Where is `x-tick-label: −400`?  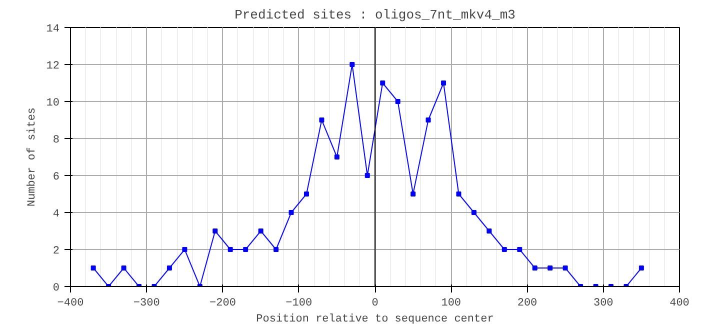 x-tick-label: −400 is located at coordinates (70, 304).